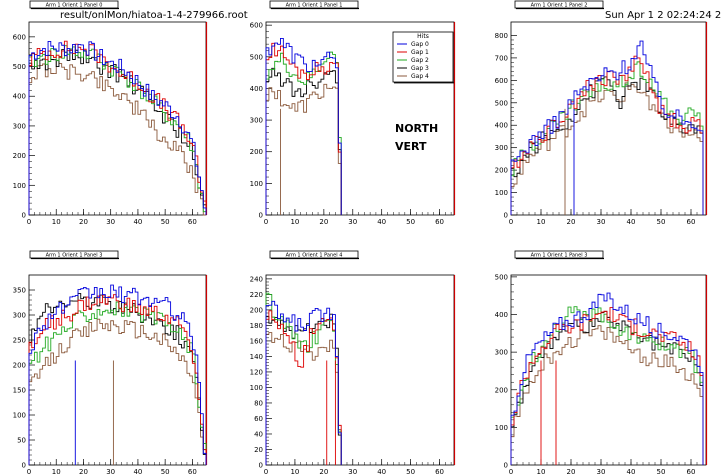 Image resolution: width=721 pixels, height=474 pixels. What do you see at coordinates (416, 128) in the screenshot?
I see `annotation-north: NORTH` at bounding box center [416, 128].